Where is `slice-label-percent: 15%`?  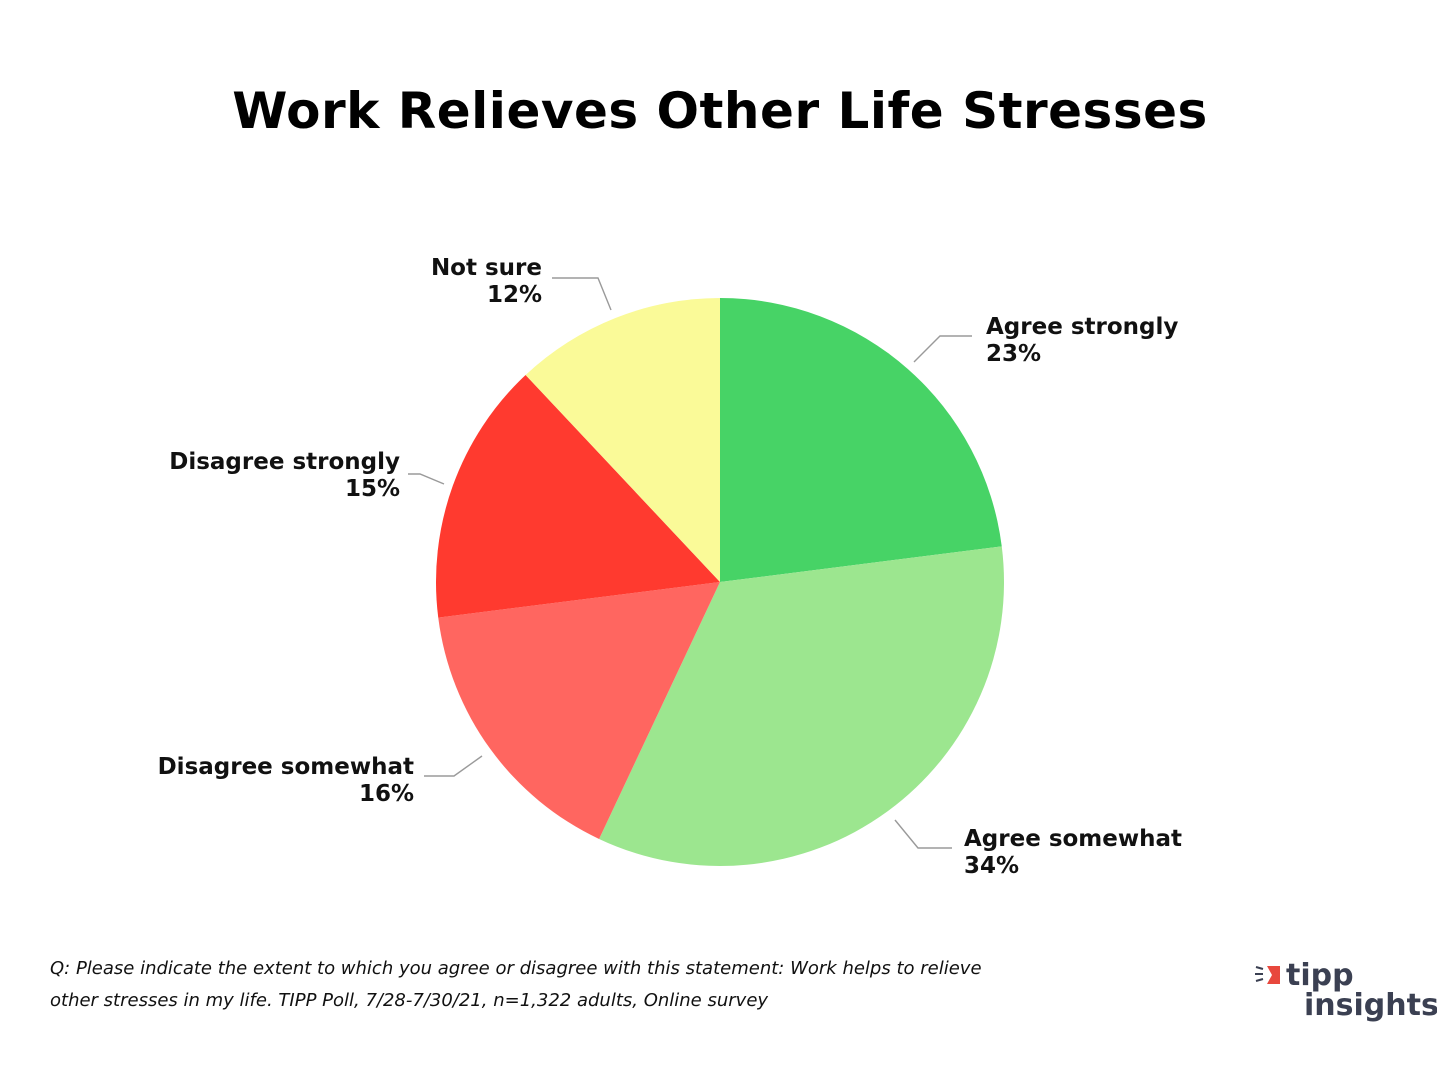 slice-label-percent: 15% is located at coordinates (372, 489).